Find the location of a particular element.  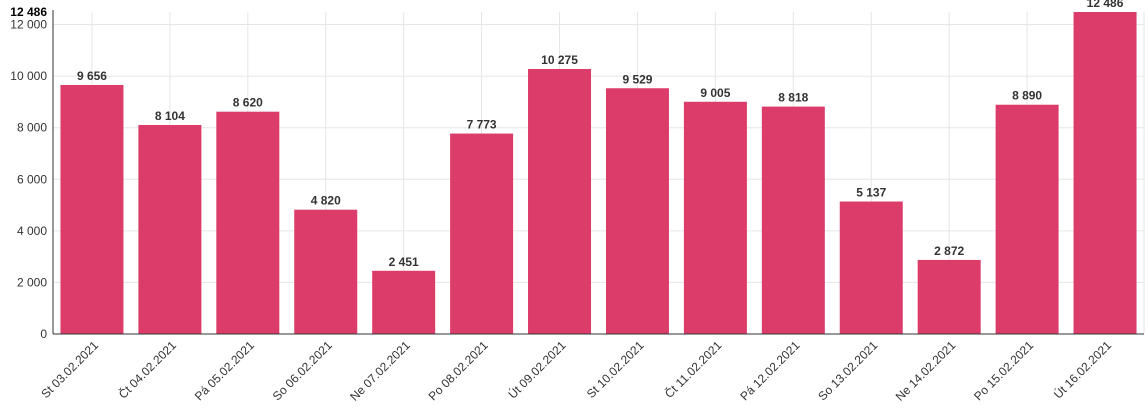

x-tick-label: So 13.02.2021 is located at coordinates (847, 370).